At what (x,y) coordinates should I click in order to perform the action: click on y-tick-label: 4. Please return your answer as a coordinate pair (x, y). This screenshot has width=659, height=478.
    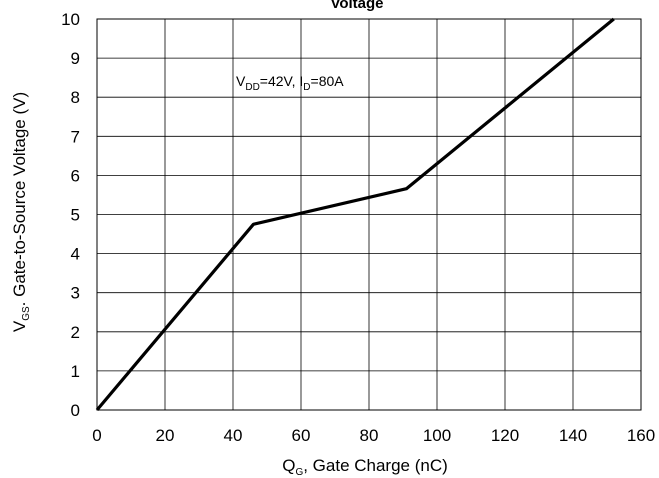
    Looking at the image, I should click on (75, 254).